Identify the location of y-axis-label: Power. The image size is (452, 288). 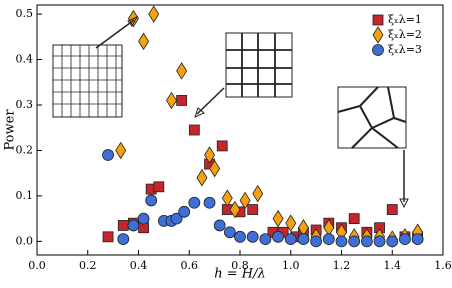
(10, 130).